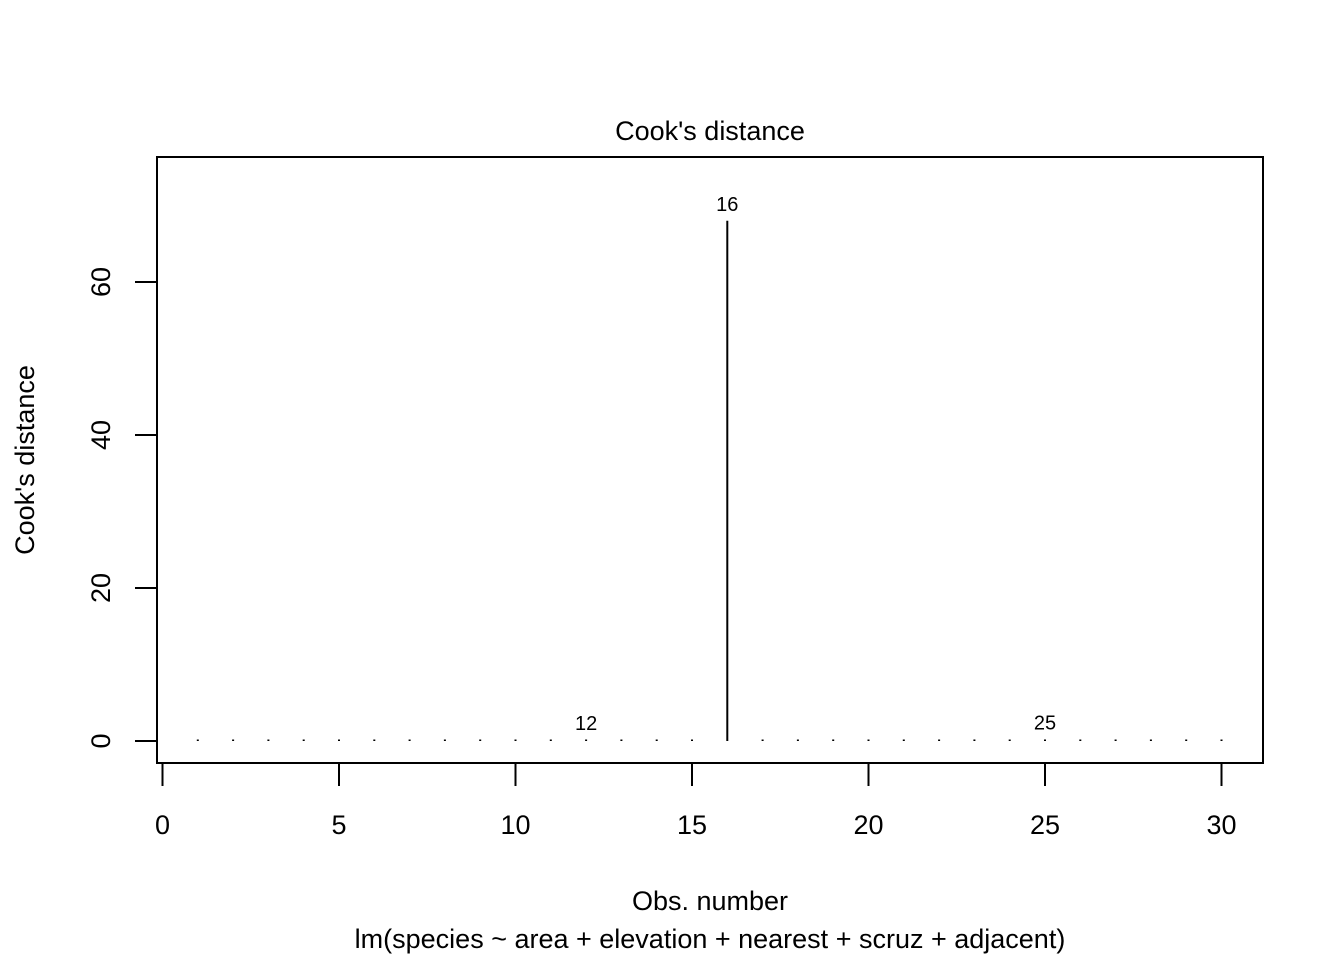 This screenshot has width=1344, height=960. Describe the element at coordinates (101, 282) in the screenshot. I see `y-tick-label: 60` at that location.